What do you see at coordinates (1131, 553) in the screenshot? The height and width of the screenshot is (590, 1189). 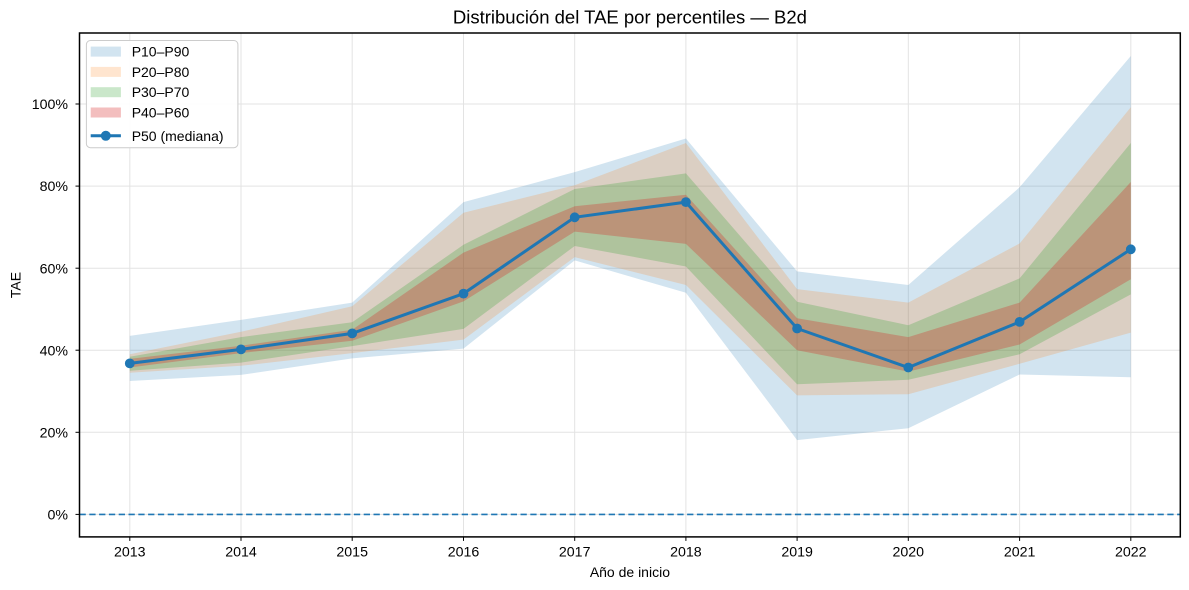 I see `svg-text: 2022` at bounding box center [1131, 553].